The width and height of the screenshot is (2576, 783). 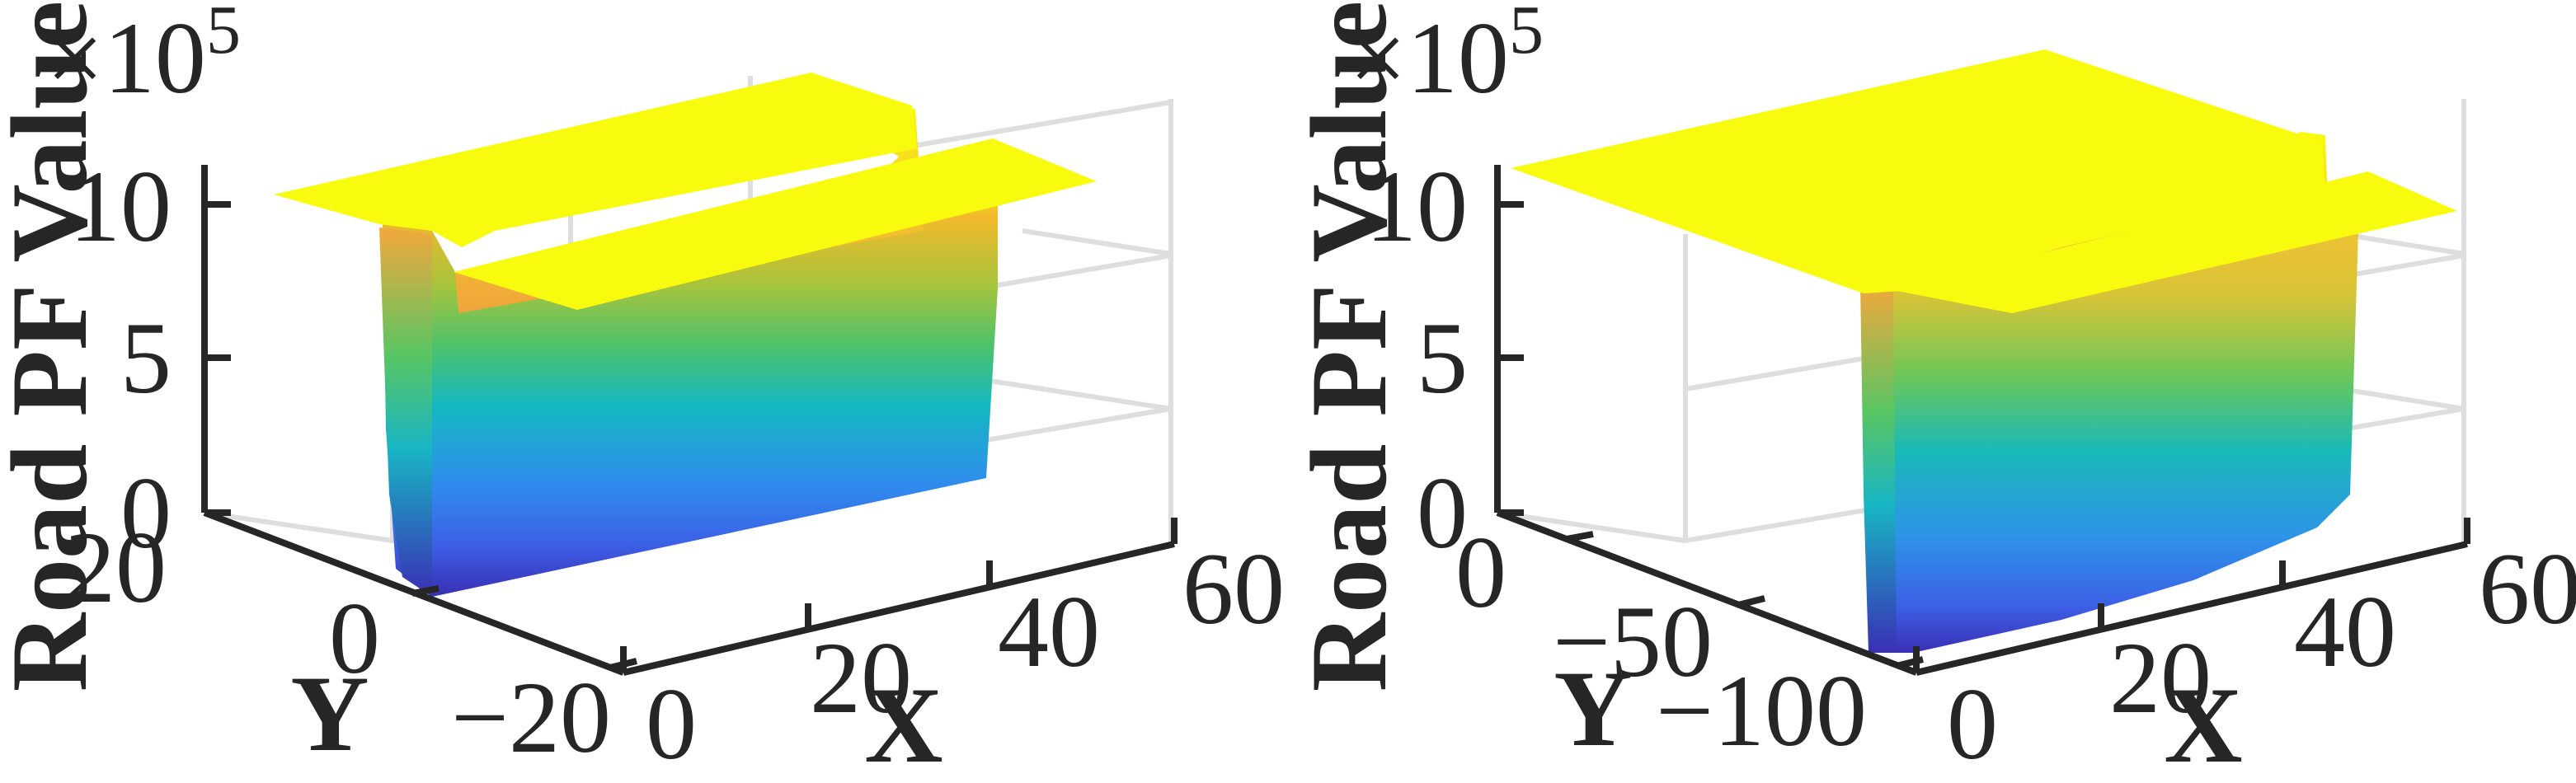 What do you see at coordinates (1417, 207) in the screenshot?
I see `z-tick-right-10: 10` at bounding box center [1417, 207].